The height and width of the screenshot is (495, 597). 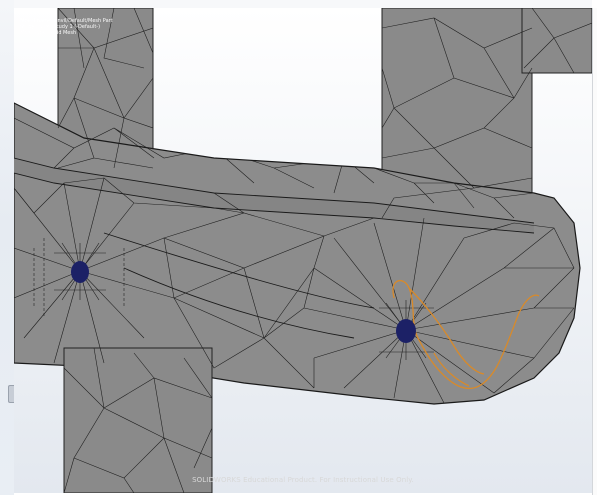 What do you see at coordinates (66, 21) in the screenshot?
I see `model-name-line: Model name: Anvil/Default/Mesh Part` at bounding box center [66, 21].